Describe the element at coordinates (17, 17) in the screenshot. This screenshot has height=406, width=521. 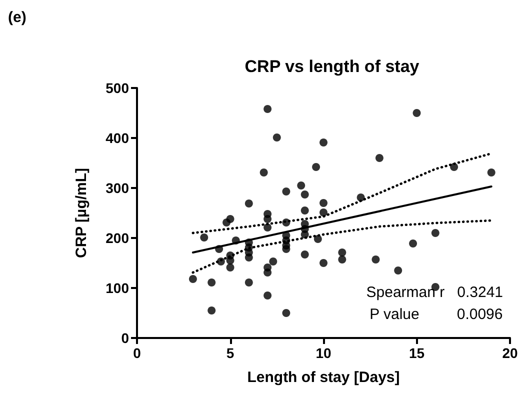
I see `text: (e)` at that location.